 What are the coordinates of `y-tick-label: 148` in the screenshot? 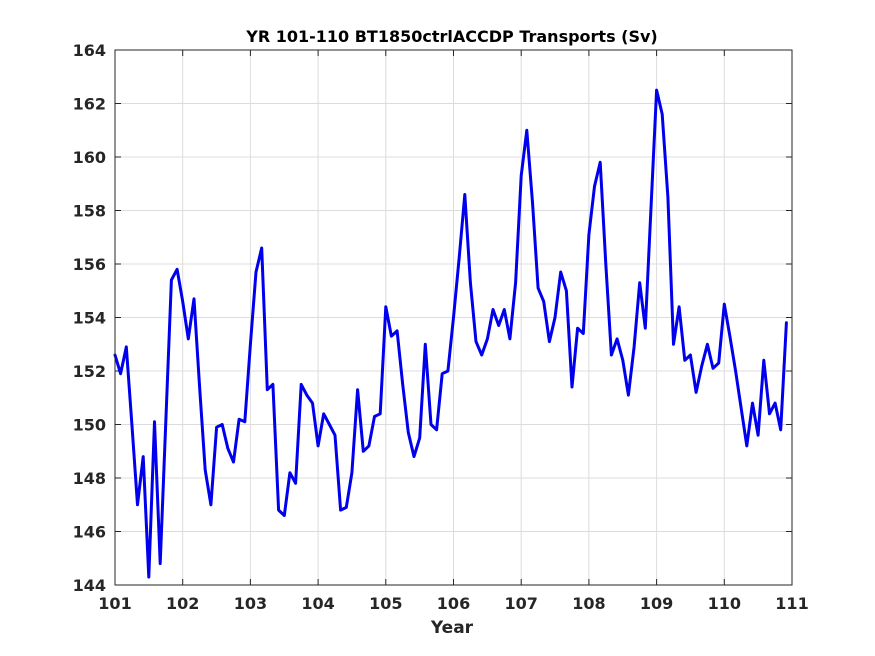 It's located at (89, 478).